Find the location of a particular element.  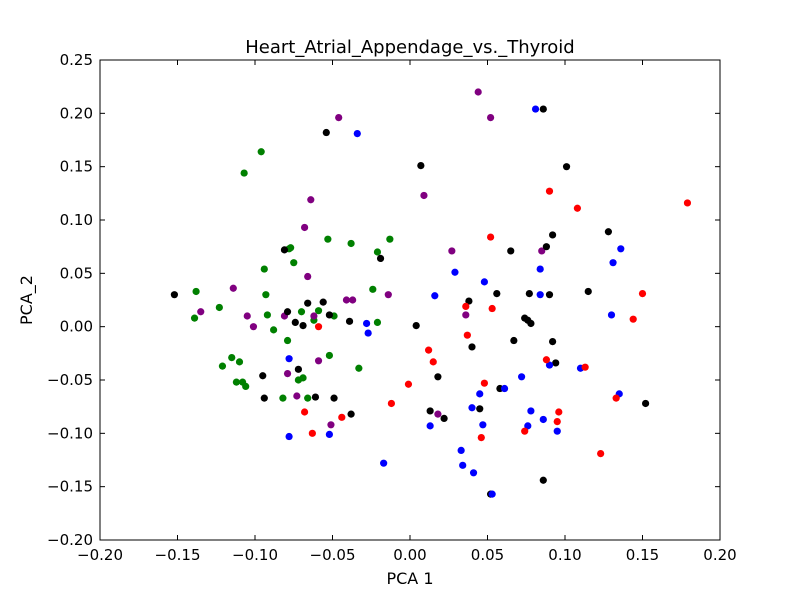

y-tick-label: −0.10 is located at coordinates (70, 433).